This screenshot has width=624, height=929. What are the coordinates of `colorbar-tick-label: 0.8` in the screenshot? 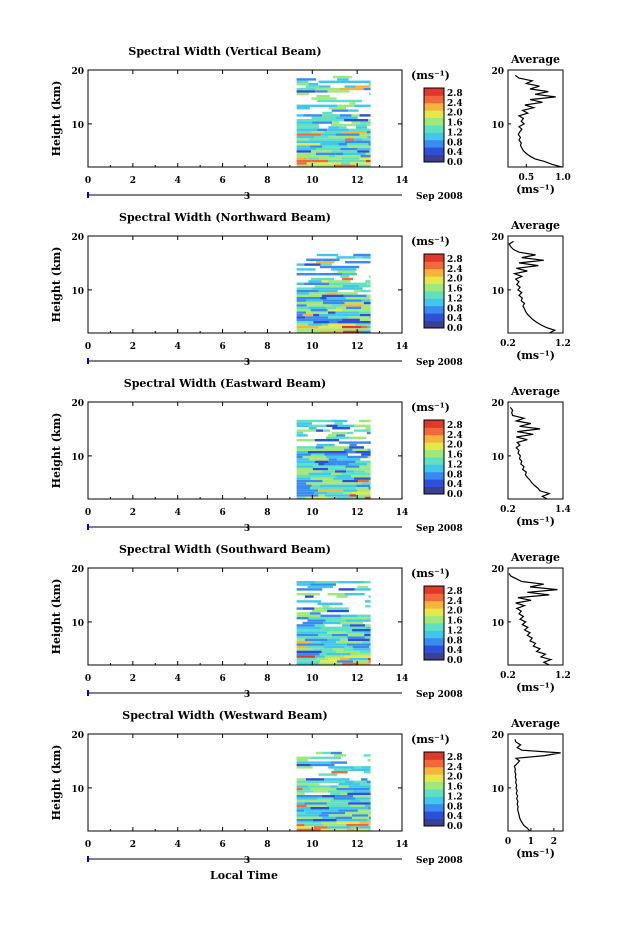 It's located at (455, 641).